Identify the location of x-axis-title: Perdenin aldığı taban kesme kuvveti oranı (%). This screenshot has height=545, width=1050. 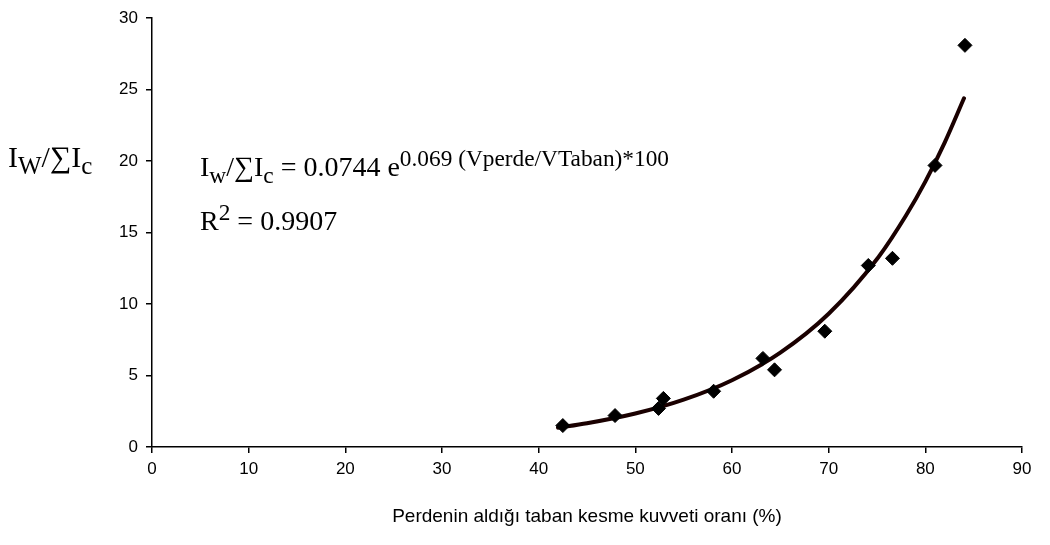
(587, 515).